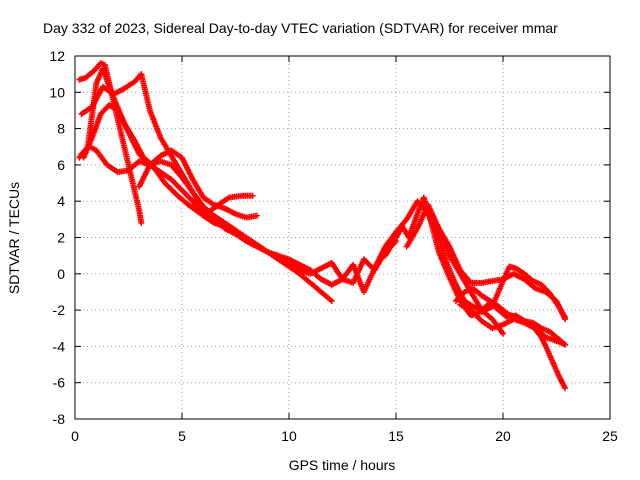  Describe the element at coordinates (59, 383) in the screenshot. I see `y-tick-label: -6` at that location.